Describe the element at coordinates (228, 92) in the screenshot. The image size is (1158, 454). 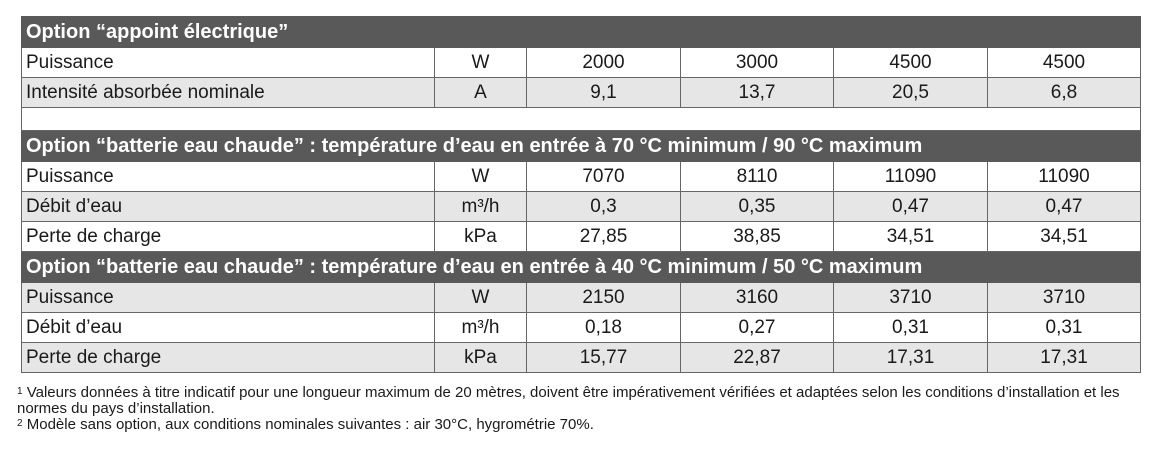
I see `row-label: Intensité absorbée nominale` at that location.